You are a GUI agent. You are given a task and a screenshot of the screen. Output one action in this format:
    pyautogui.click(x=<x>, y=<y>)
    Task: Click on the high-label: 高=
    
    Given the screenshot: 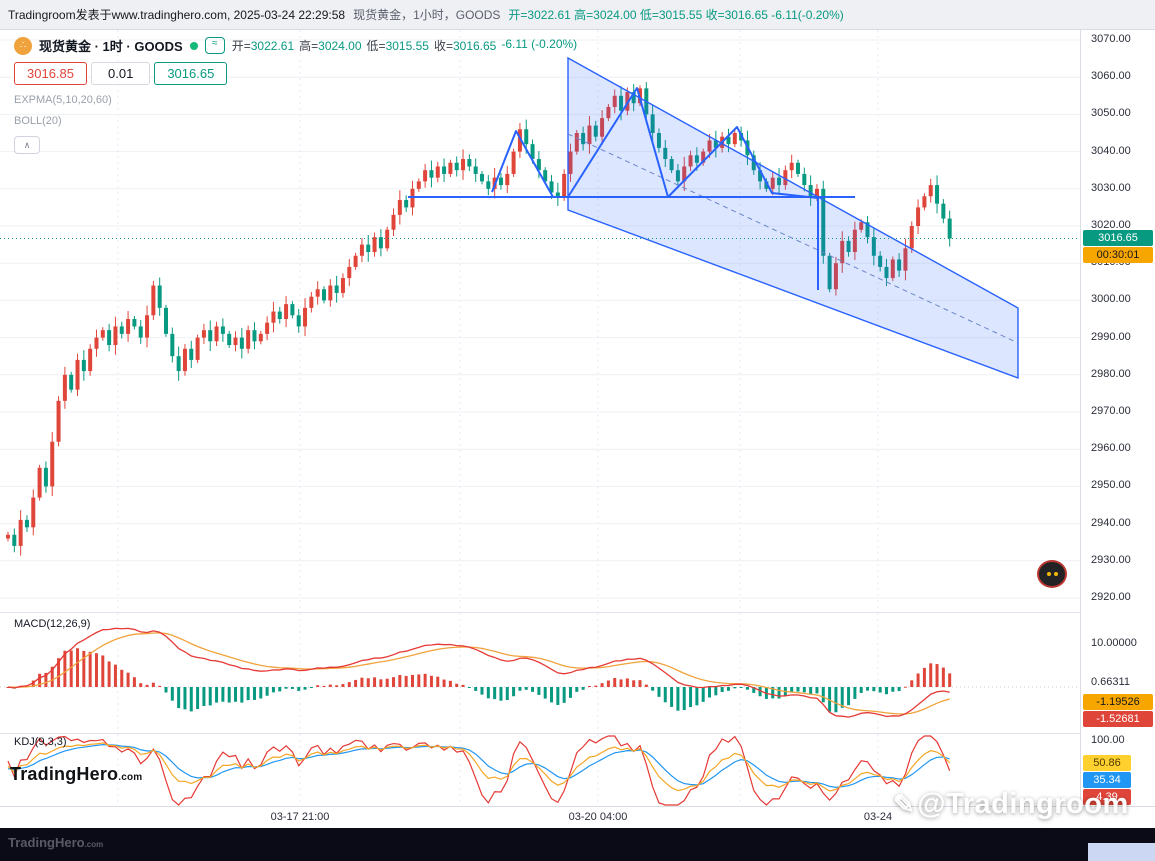 What is the action you would take?
    pyautogui.click(x=309, y=46)
    